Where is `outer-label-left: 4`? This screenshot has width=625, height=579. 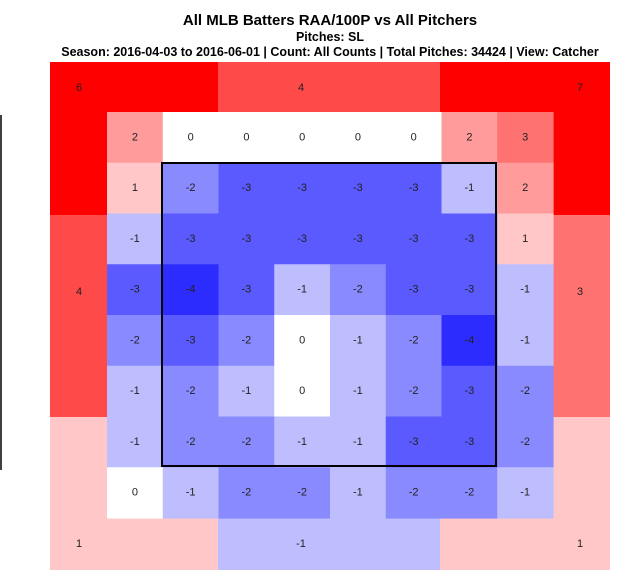 outer-label-left: 4 is located at coordinates (79, 292).